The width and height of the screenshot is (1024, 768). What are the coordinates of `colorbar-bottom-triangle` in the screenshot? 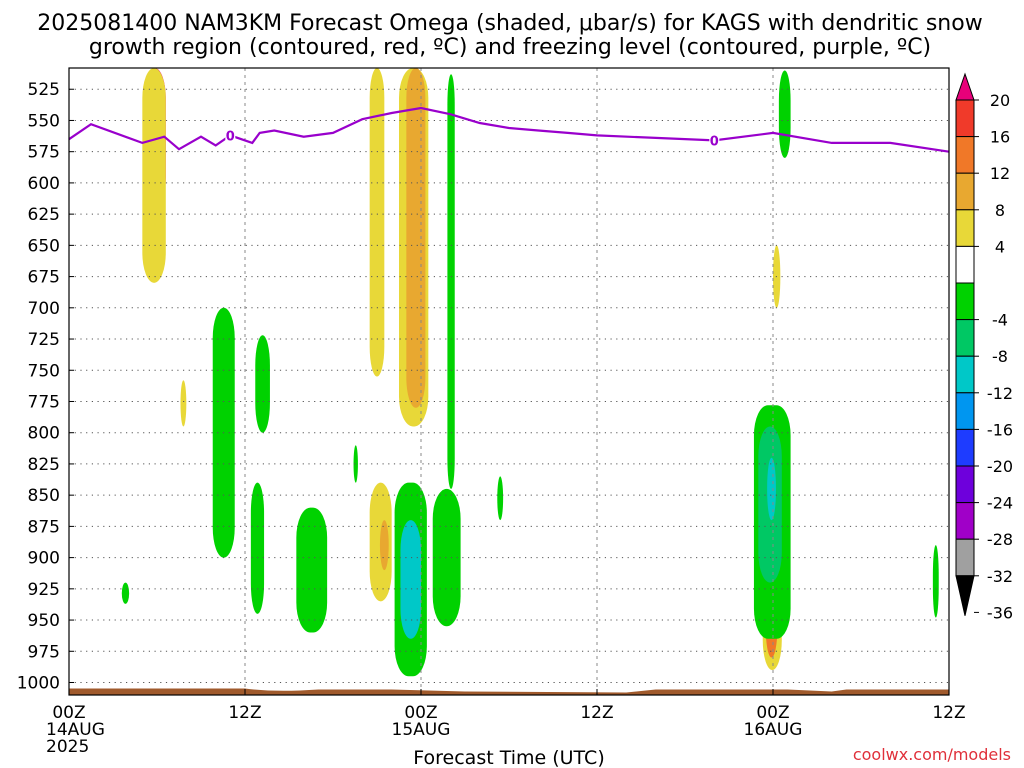 It's located at (965, 595).